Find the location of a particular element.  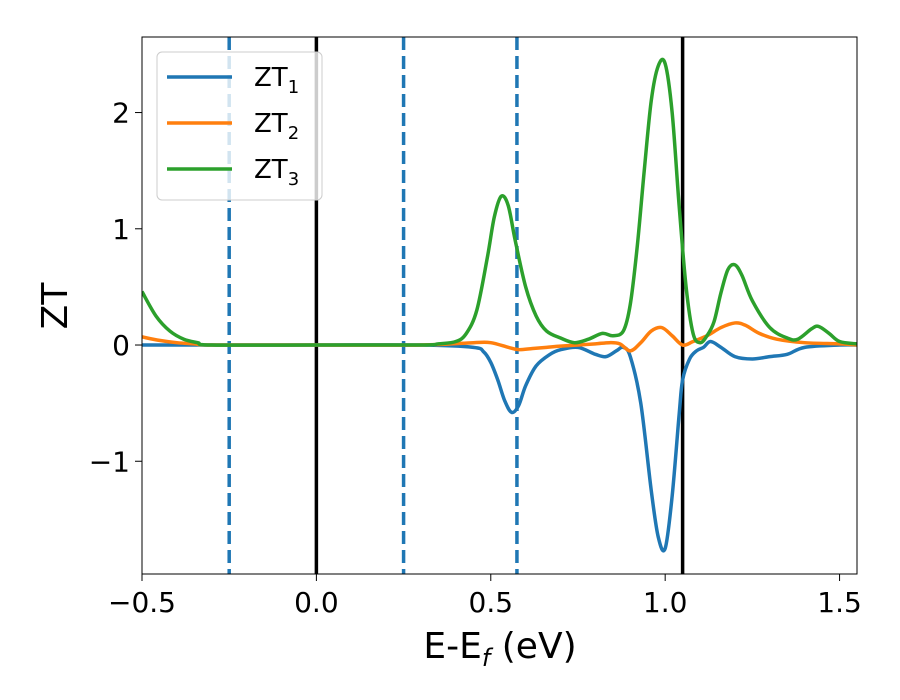

y-tick-label: 2 is located at coordinates (121, 113).